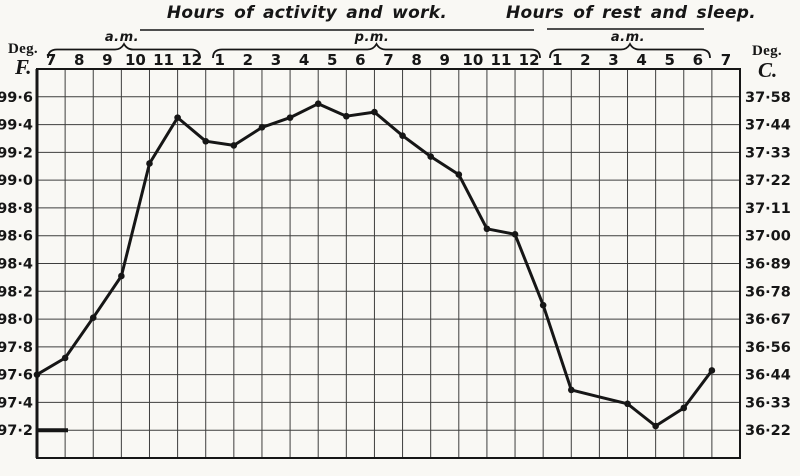 Image resolution: width=800 pixels, height=476 pixels. I want to click on fahrenheit-tick-label: 98·6, so click(16, 237).